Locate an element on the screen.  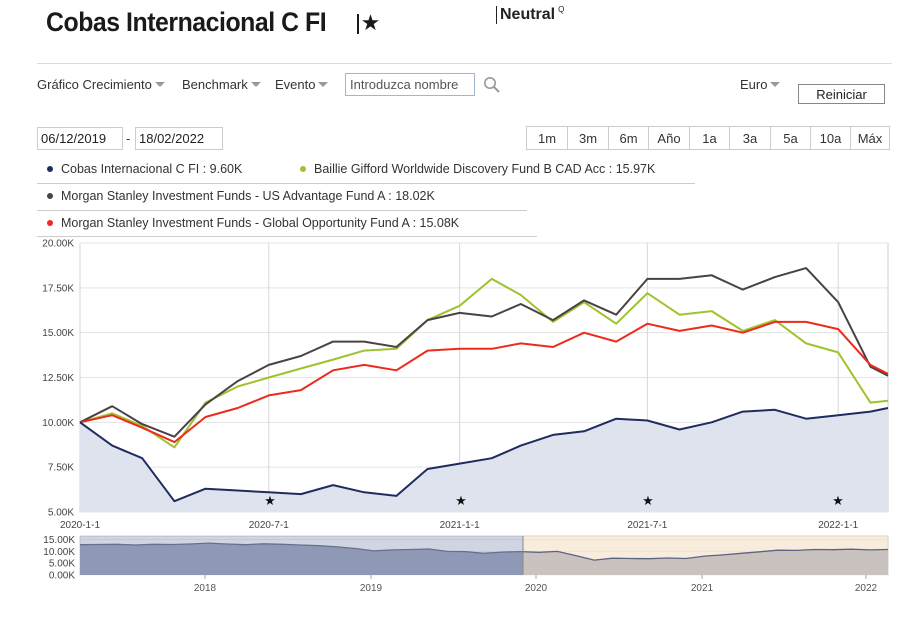
navigator-series-line is located at coordinates (484, 551).